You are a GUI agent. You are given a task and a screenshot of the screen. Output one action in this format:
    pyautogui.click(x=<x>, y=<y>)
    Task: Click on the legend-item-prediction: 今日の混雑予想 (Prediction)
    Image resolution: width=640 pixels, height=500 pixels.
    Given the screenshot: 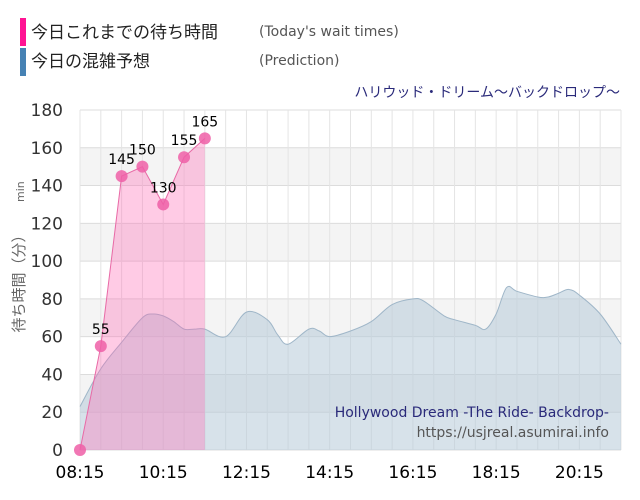 What is the action you would take?
    pyautogui.click(x=179, y=62)
    